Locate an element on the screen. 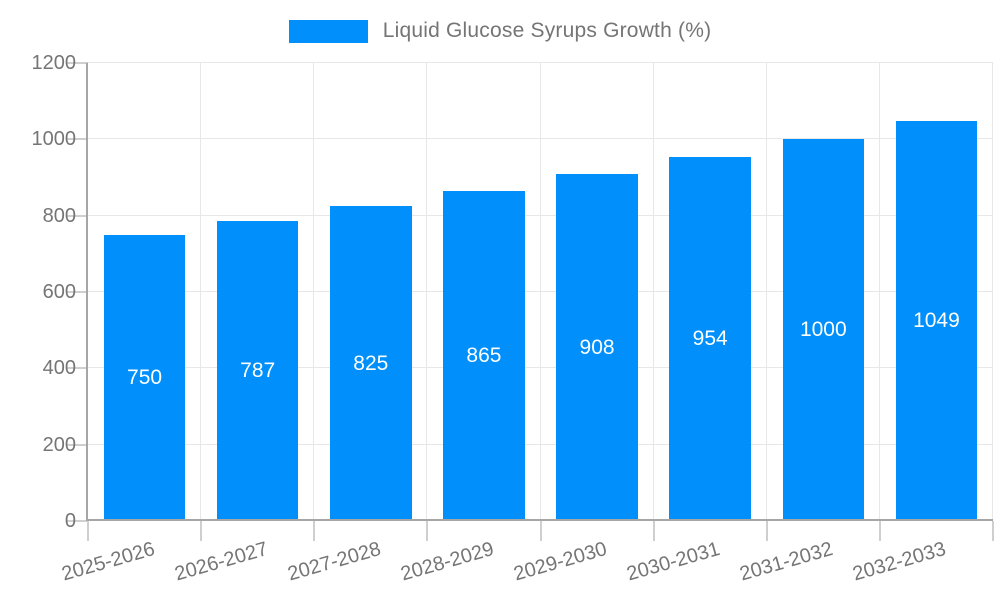 The image size is (1000, 600). legend-item: Liquid Glucose Syrups Growth (%) is located at coordinates (500, 31).